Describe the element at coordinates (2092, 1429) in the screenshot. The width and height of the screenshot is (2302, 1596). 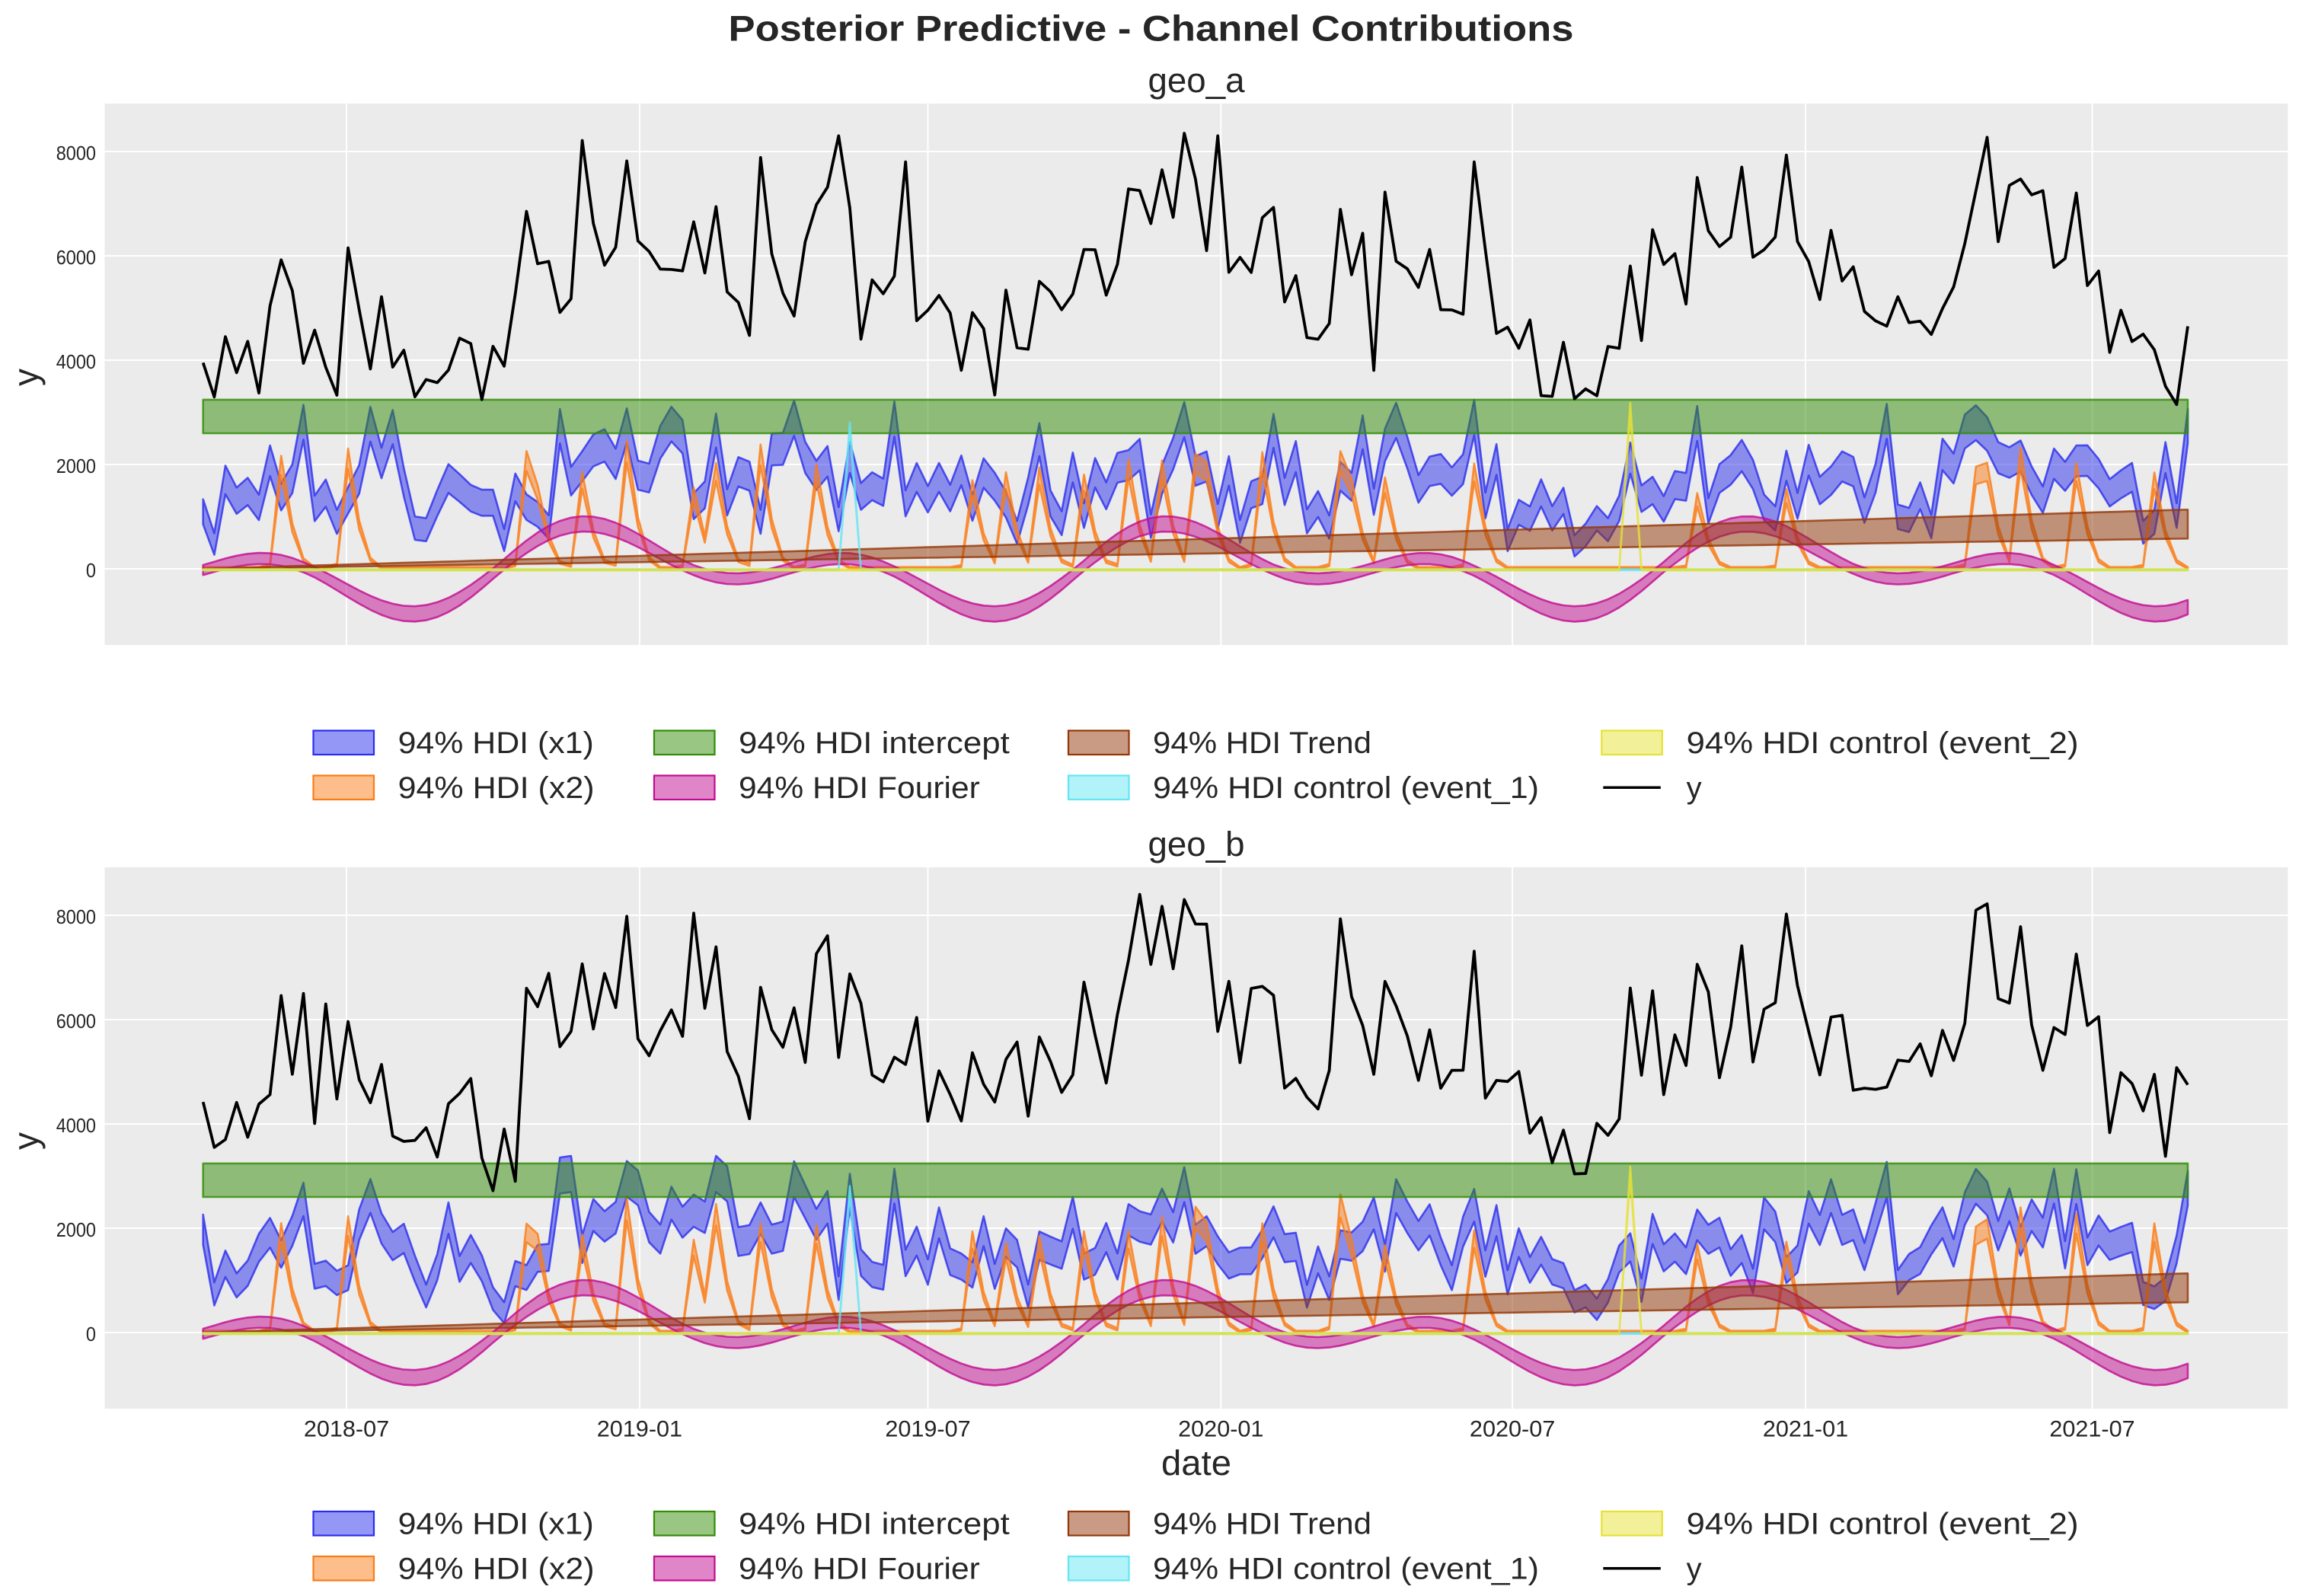
I see `svg-text: 2021-07` at that location.